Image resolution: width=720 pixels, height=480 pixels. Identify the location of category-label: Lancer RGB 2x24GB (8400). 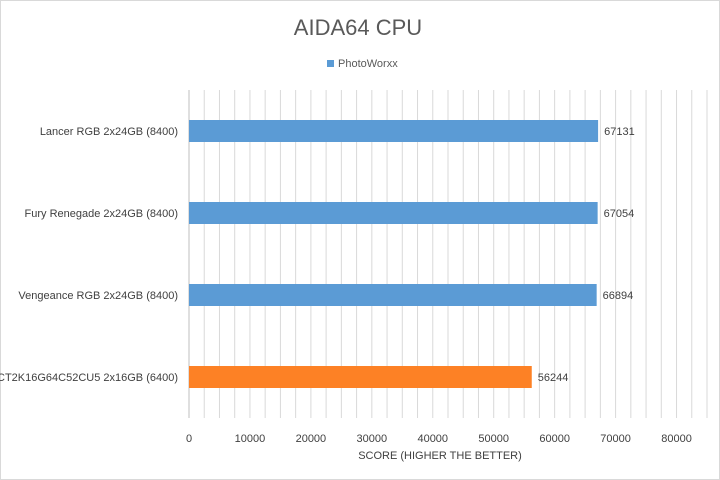
(109, 132).